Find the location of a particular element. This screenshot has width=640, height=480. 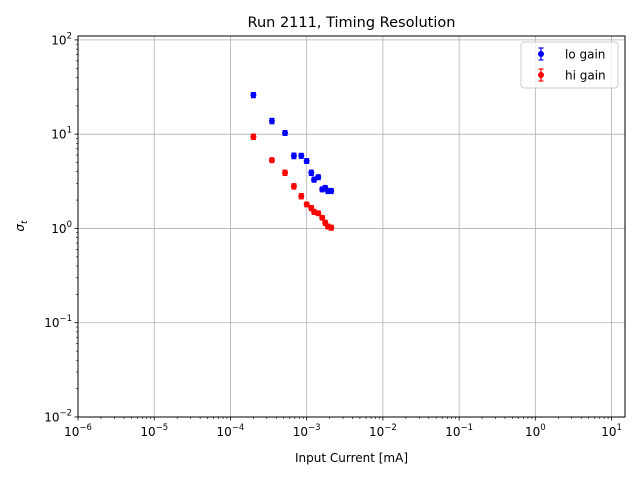

series-lo-gain is located at coordinates (292, 143).